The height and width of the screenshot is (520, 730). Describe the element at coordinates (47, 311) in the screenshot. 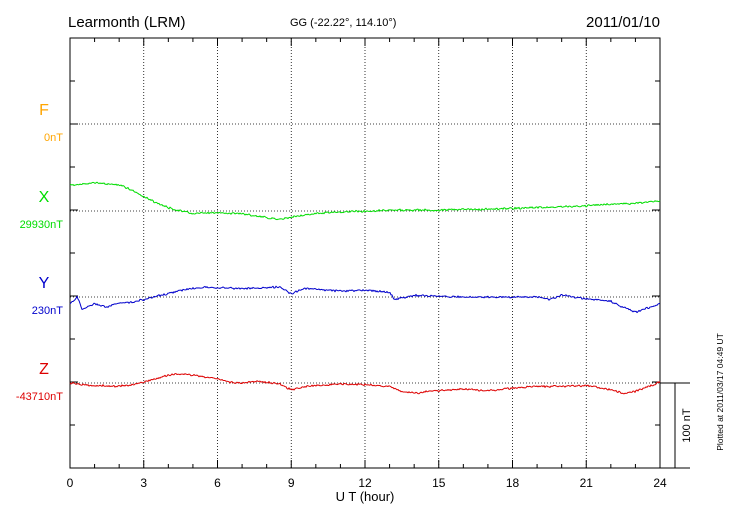

I see `series-baseline-label: 230nT` at that location.